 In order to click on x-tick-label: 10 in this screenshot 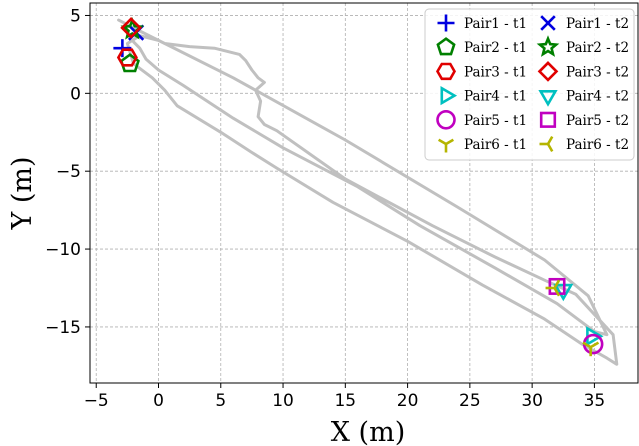, I will do `click(283, 401)`.